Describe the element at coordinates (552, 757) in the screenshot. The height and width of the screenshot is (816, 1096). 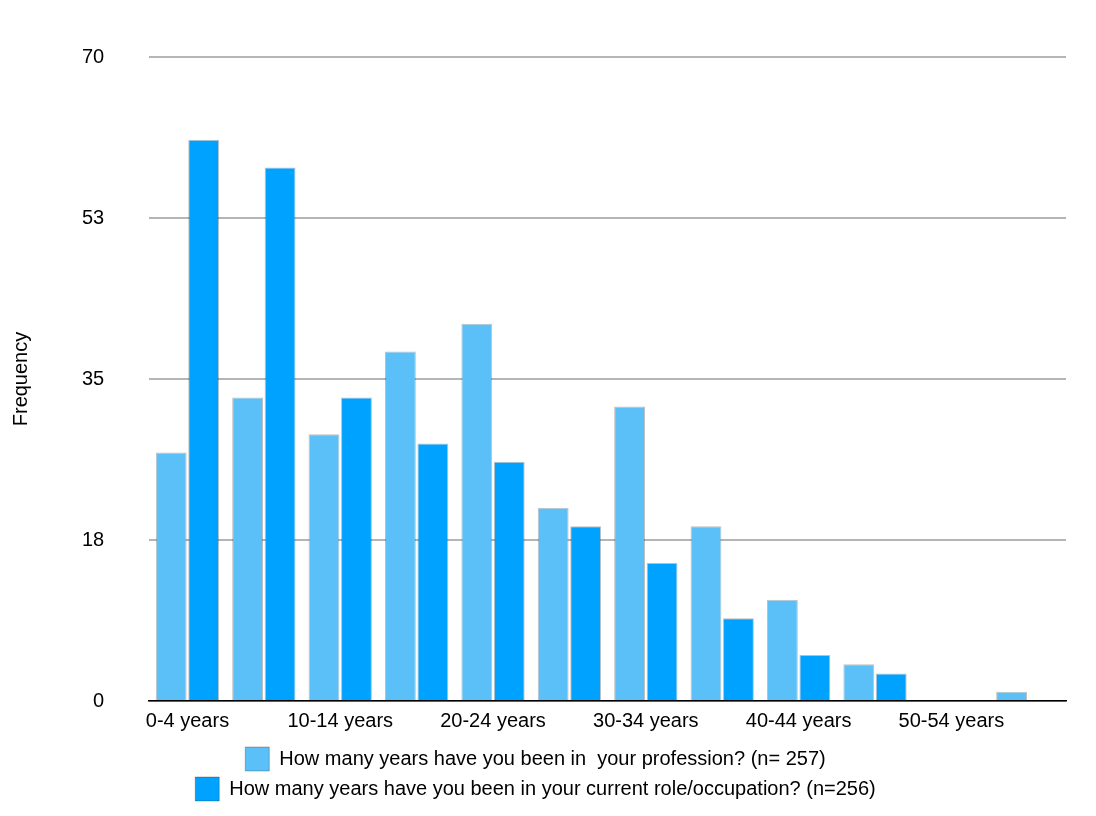
I see `legend-label: How many years have you been in your profession? (n= 257)` at that location.